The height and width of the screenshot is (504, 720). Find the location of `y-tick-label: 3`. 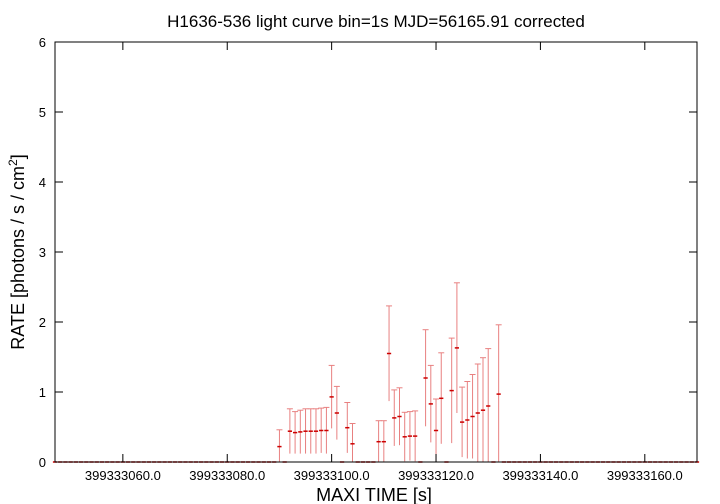

y-tick-label: 3 is located at coordinates (42, 252).